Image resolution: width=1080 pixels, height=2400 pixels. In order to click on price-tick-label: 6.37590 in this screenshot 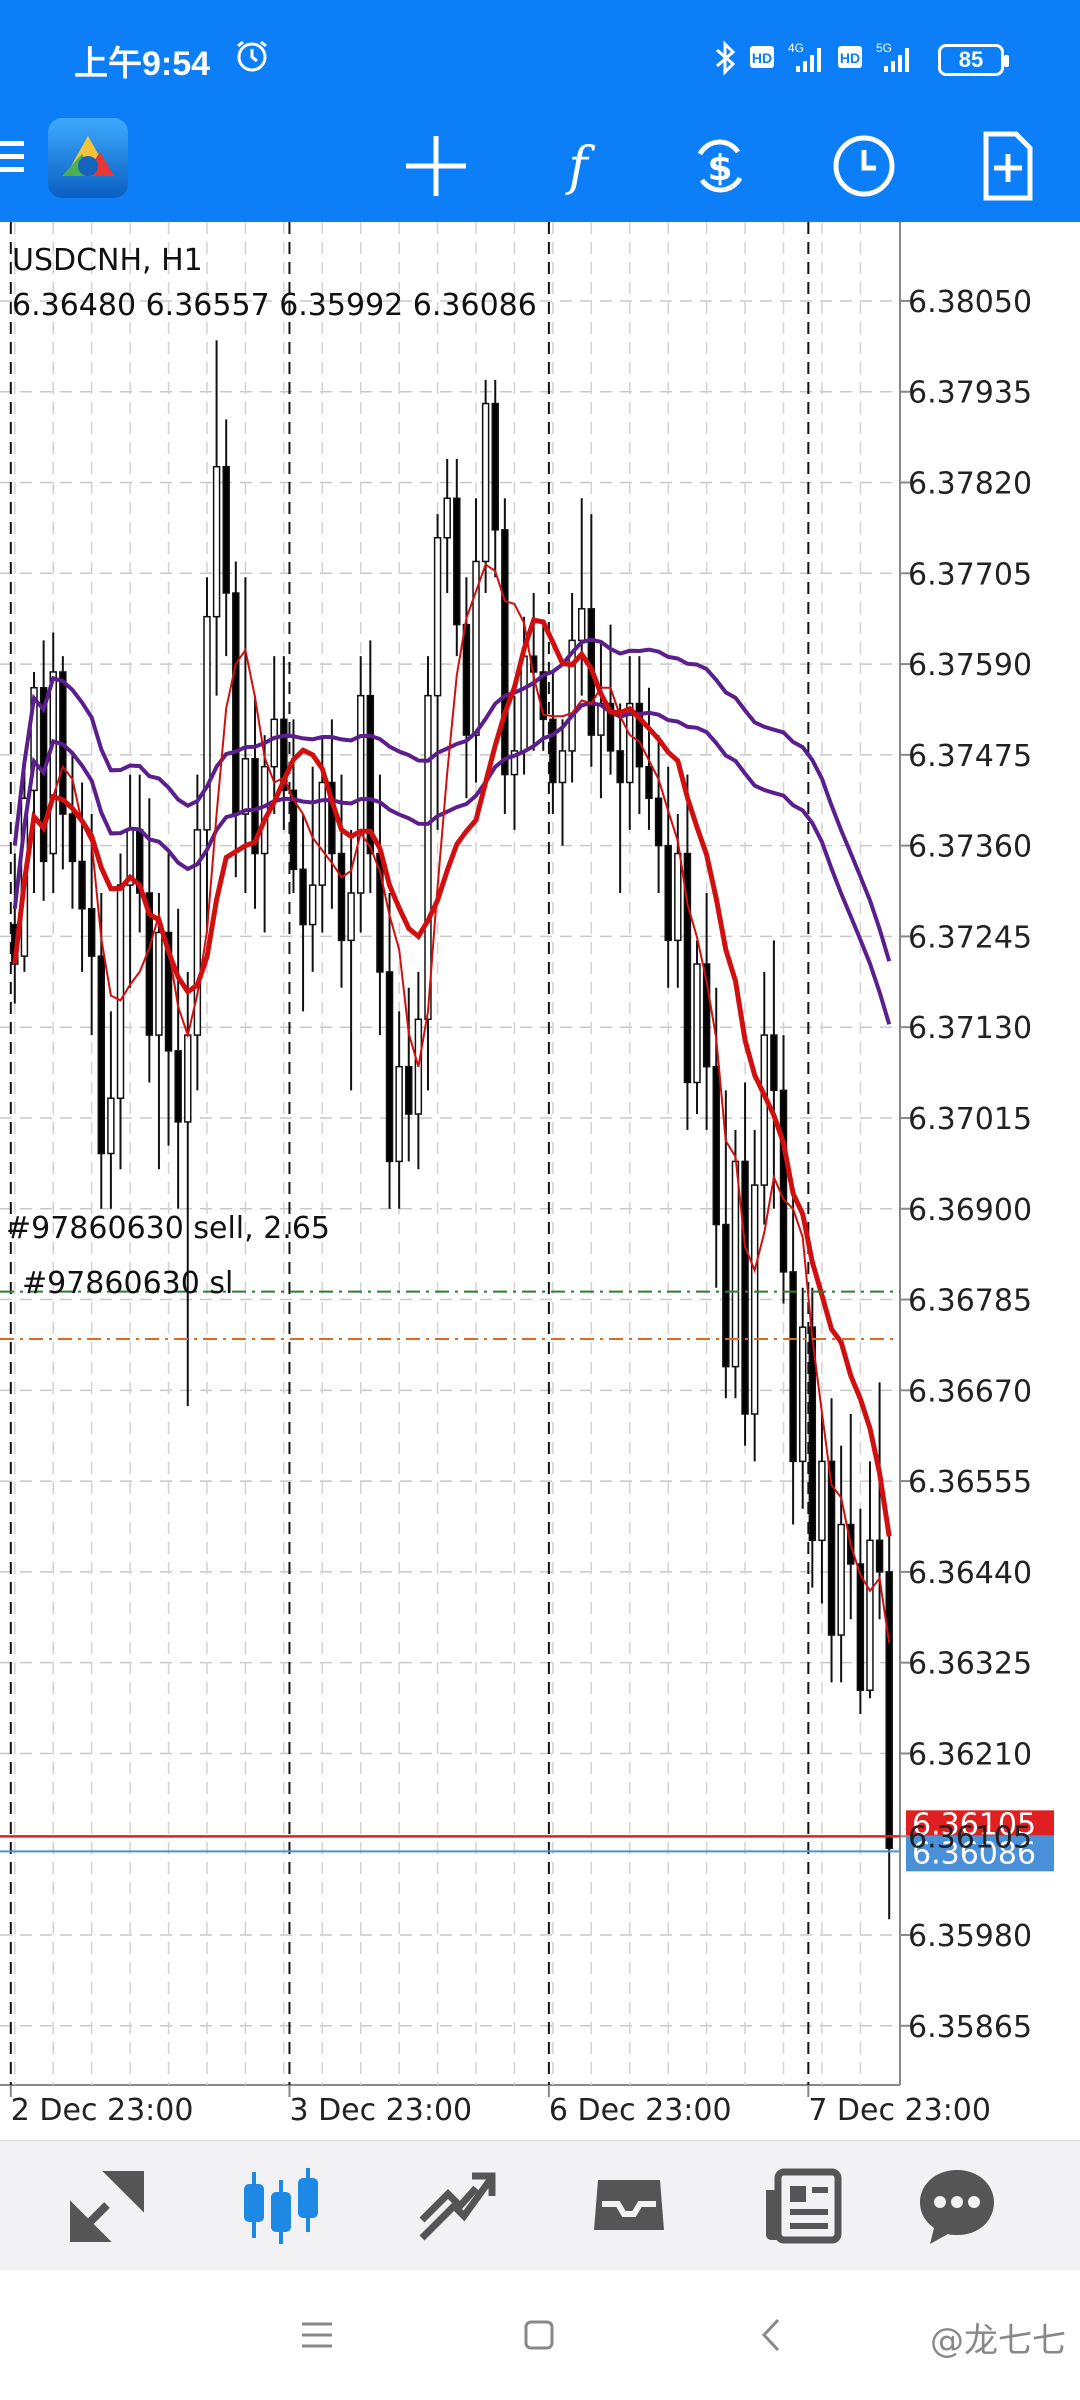, I will do `click(970, 665)`.